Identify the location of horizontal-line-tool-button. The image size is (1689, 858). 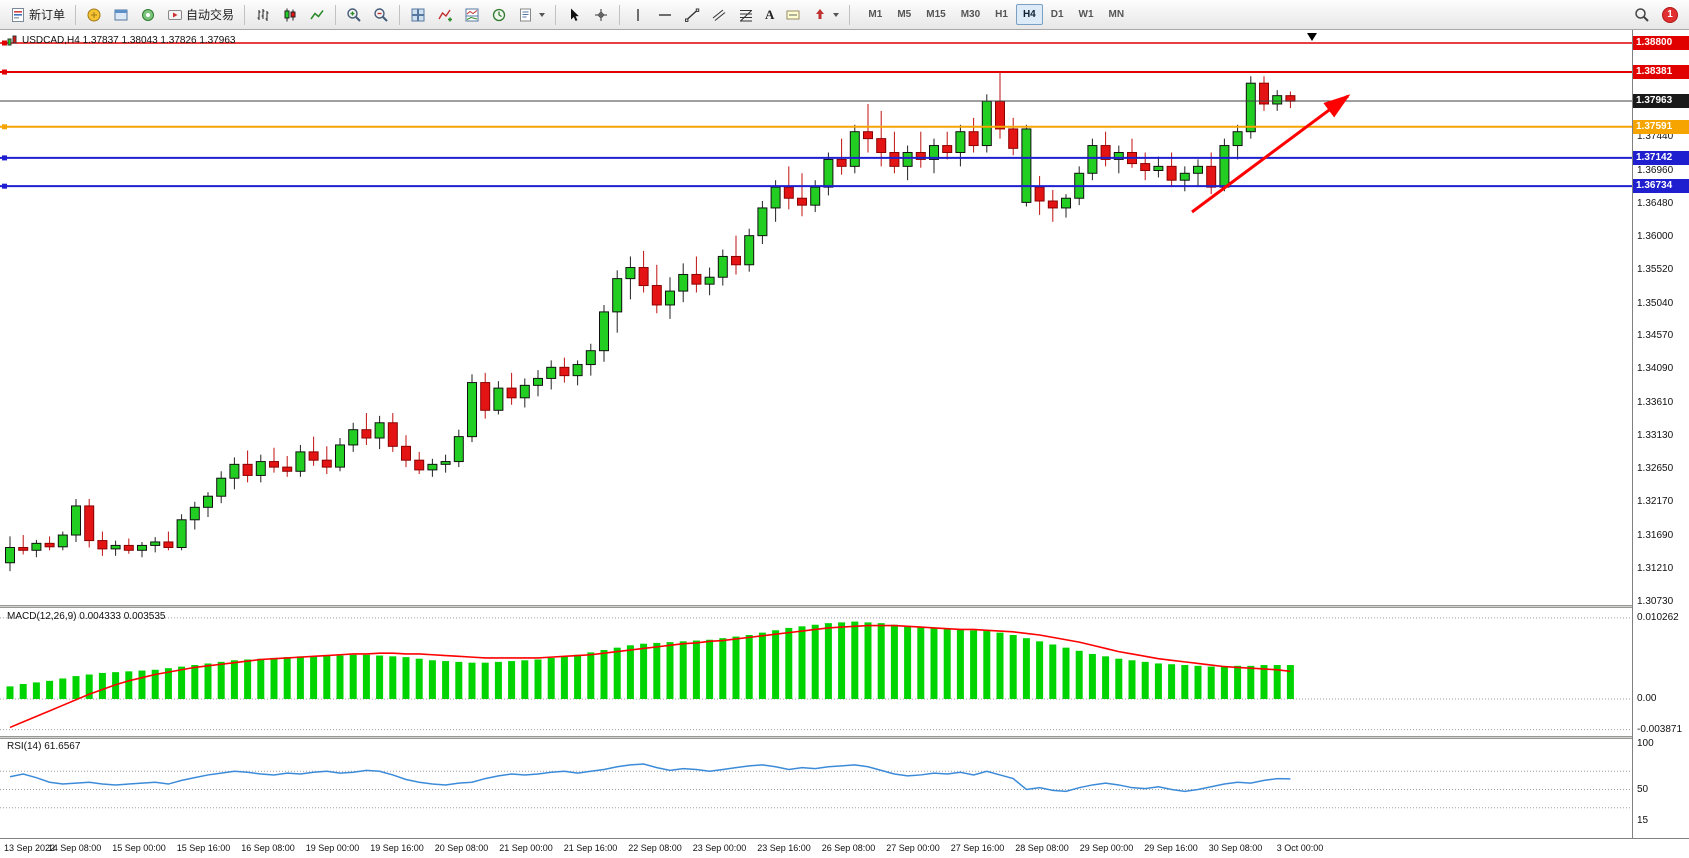
(665, 15).